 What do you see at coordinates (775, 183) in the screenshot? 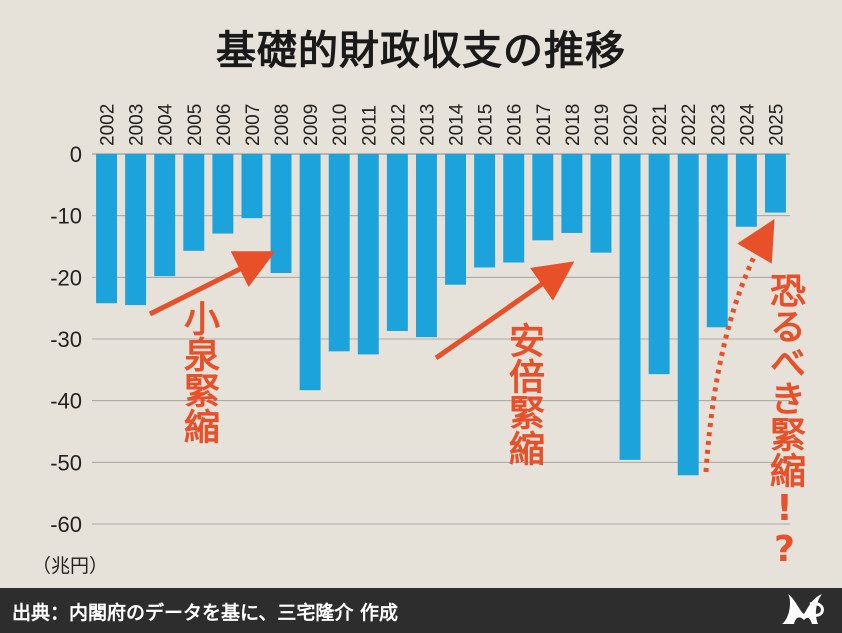
I see `bar-2025` at bounding box center [775, 183].